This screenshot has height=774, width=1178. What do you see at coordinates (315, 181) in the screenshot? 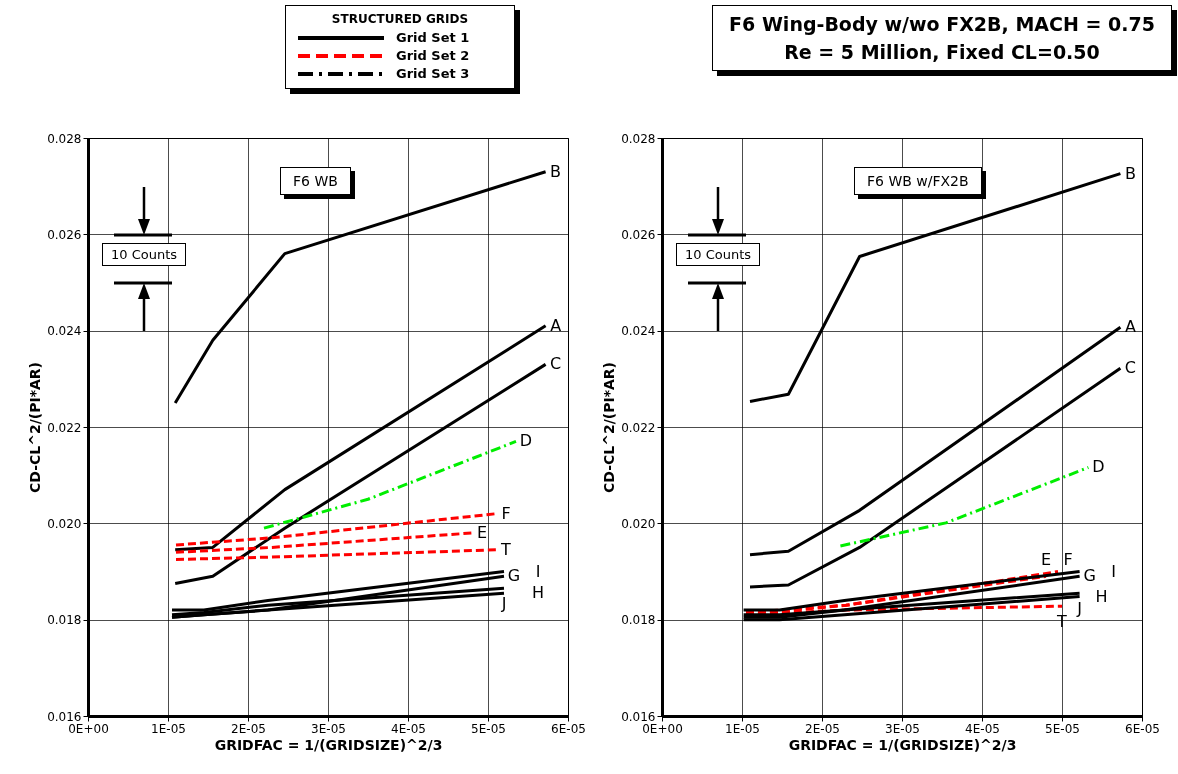
I see `text: F6 WB` at bounding box center [315, 181].